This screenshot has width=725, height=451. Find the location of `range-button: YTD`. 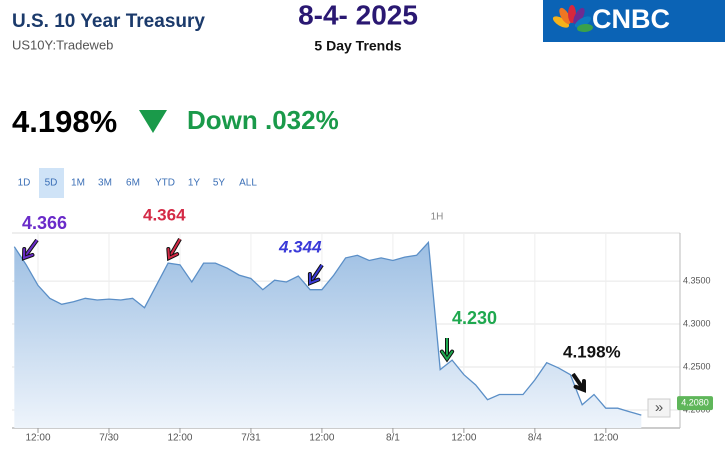

range-button: YTD is located at coordinates (165, 183).